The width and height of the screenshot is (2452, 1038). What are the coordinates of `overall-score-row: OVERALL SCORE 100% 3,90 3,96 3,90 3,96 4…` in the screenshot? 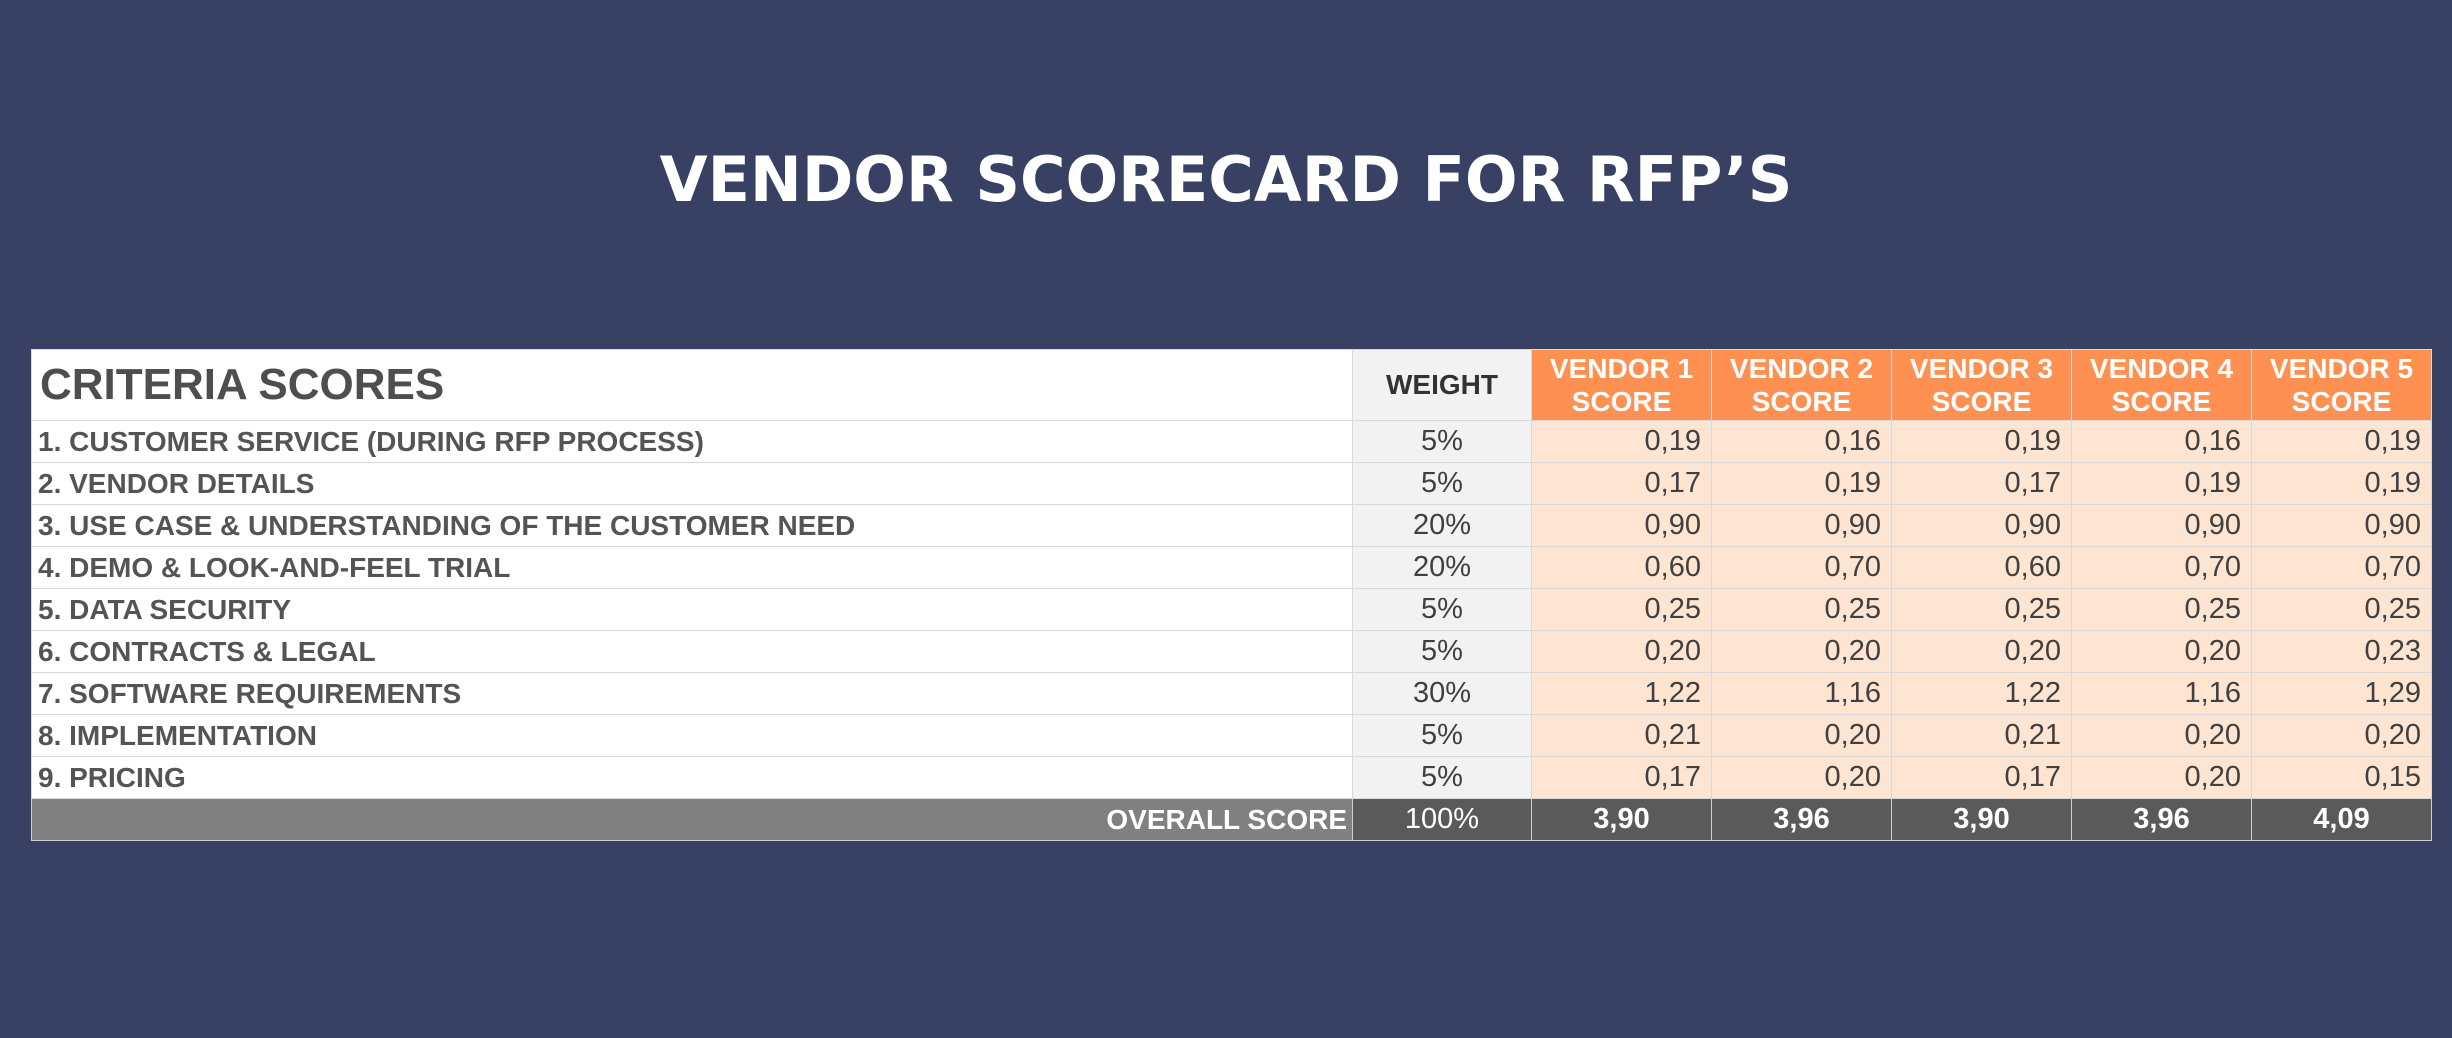 It's located at (1231, 819).